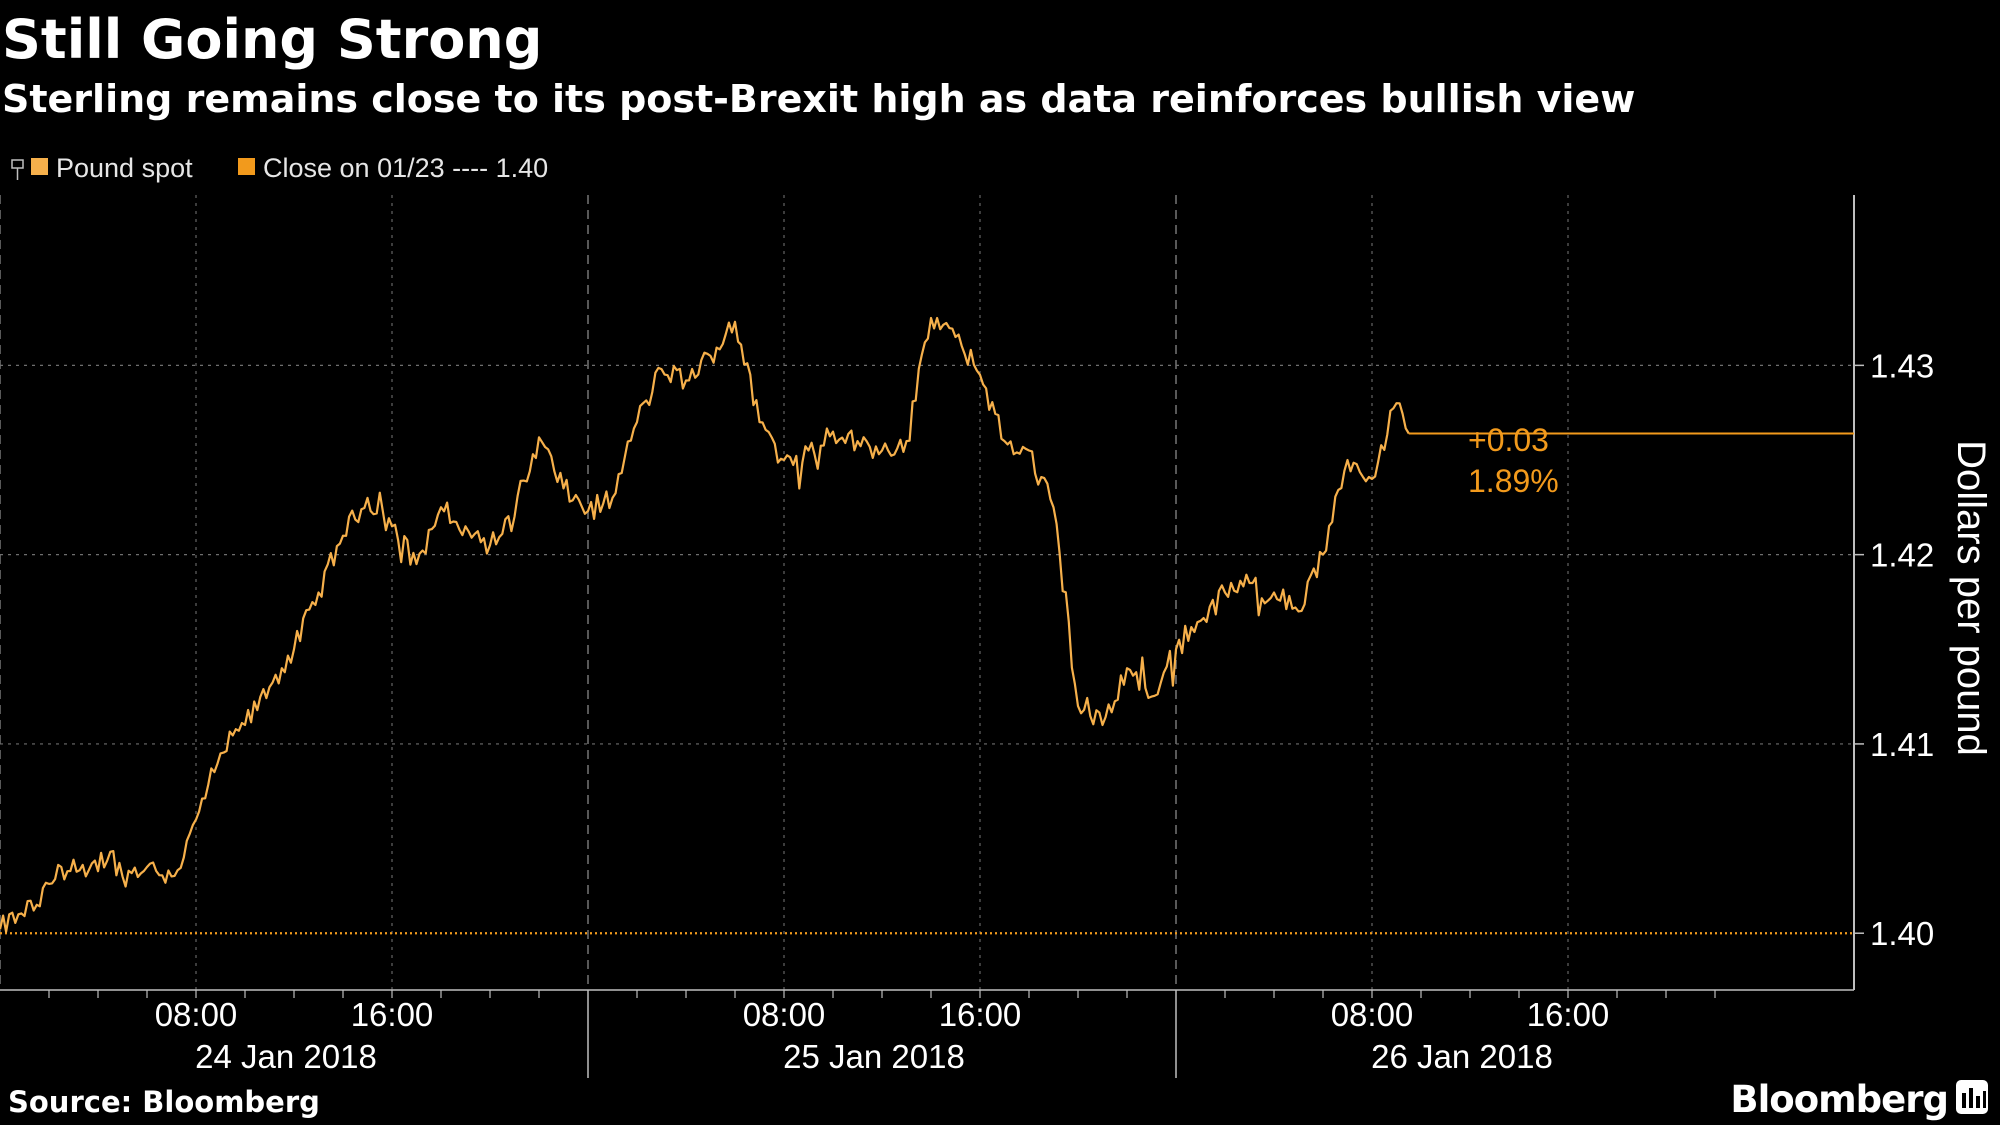 This screenshot has width=2000, height=1125. I want to click on bloomberg-logo: Bloomberg, so click(1839, 1099).